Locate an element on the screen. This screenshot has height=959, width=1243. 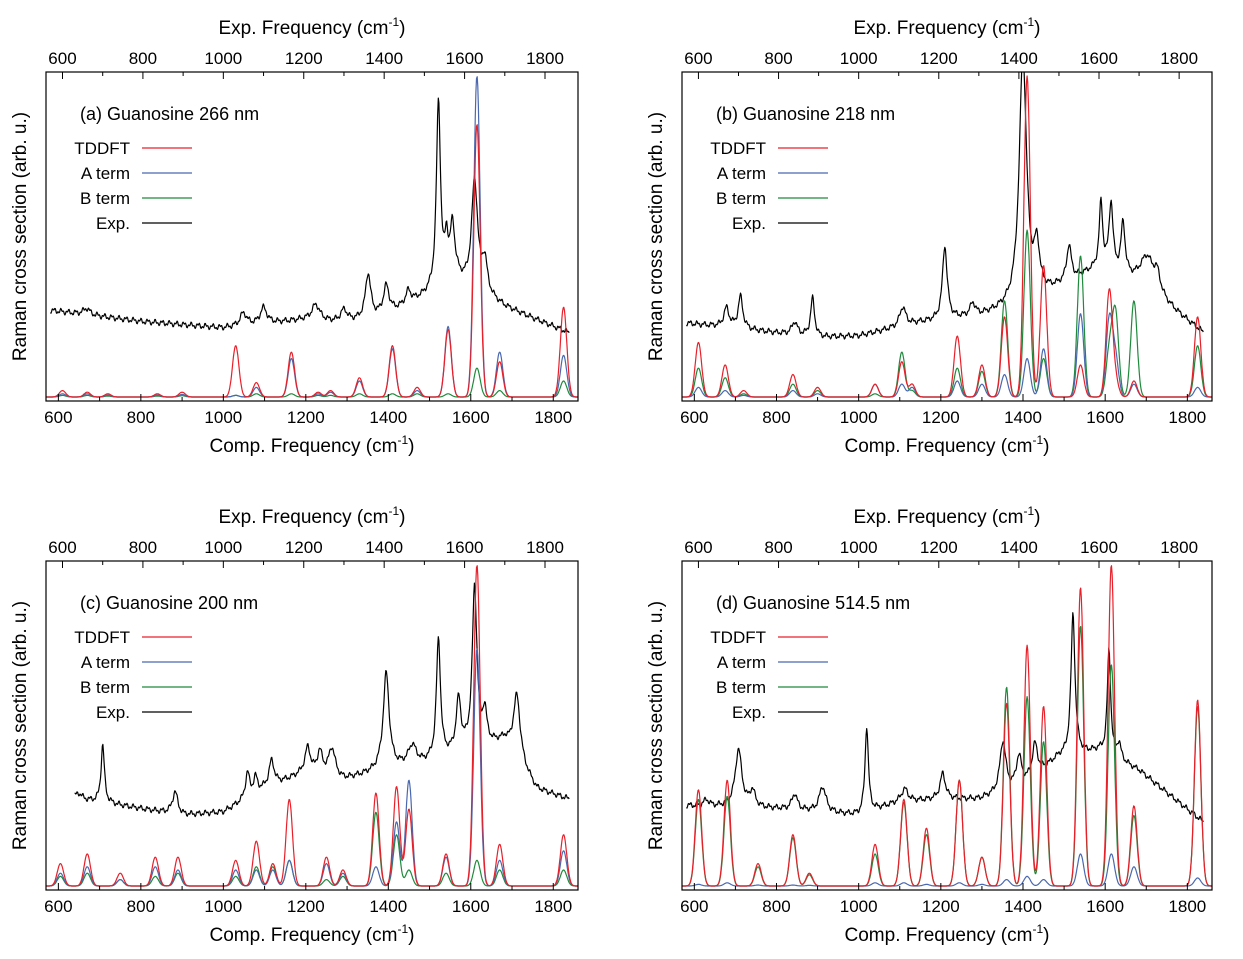
panel-title: (a) Guanosine 266 nm is located at coordinates (169, 114).